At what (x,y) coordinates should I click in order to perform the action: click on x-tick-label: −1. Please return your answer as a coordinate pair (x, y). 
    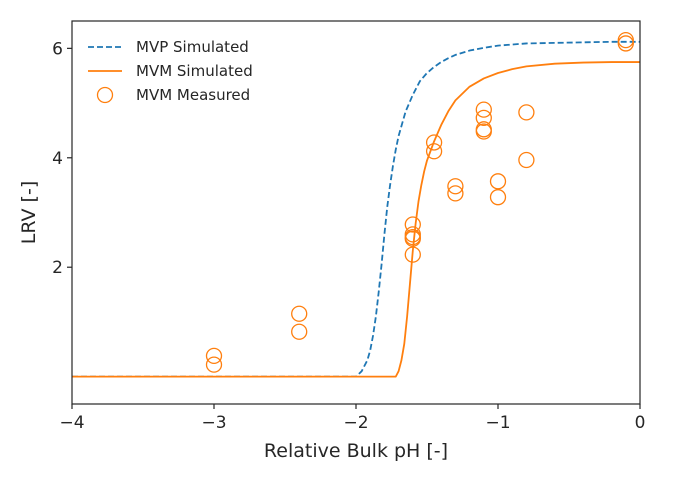
    Looking at the image, I should click on (497, 423).